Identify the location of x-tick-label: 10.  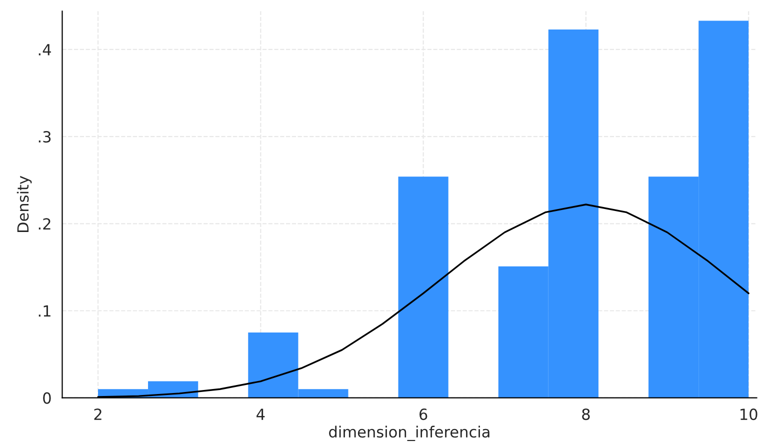
(749, 414).